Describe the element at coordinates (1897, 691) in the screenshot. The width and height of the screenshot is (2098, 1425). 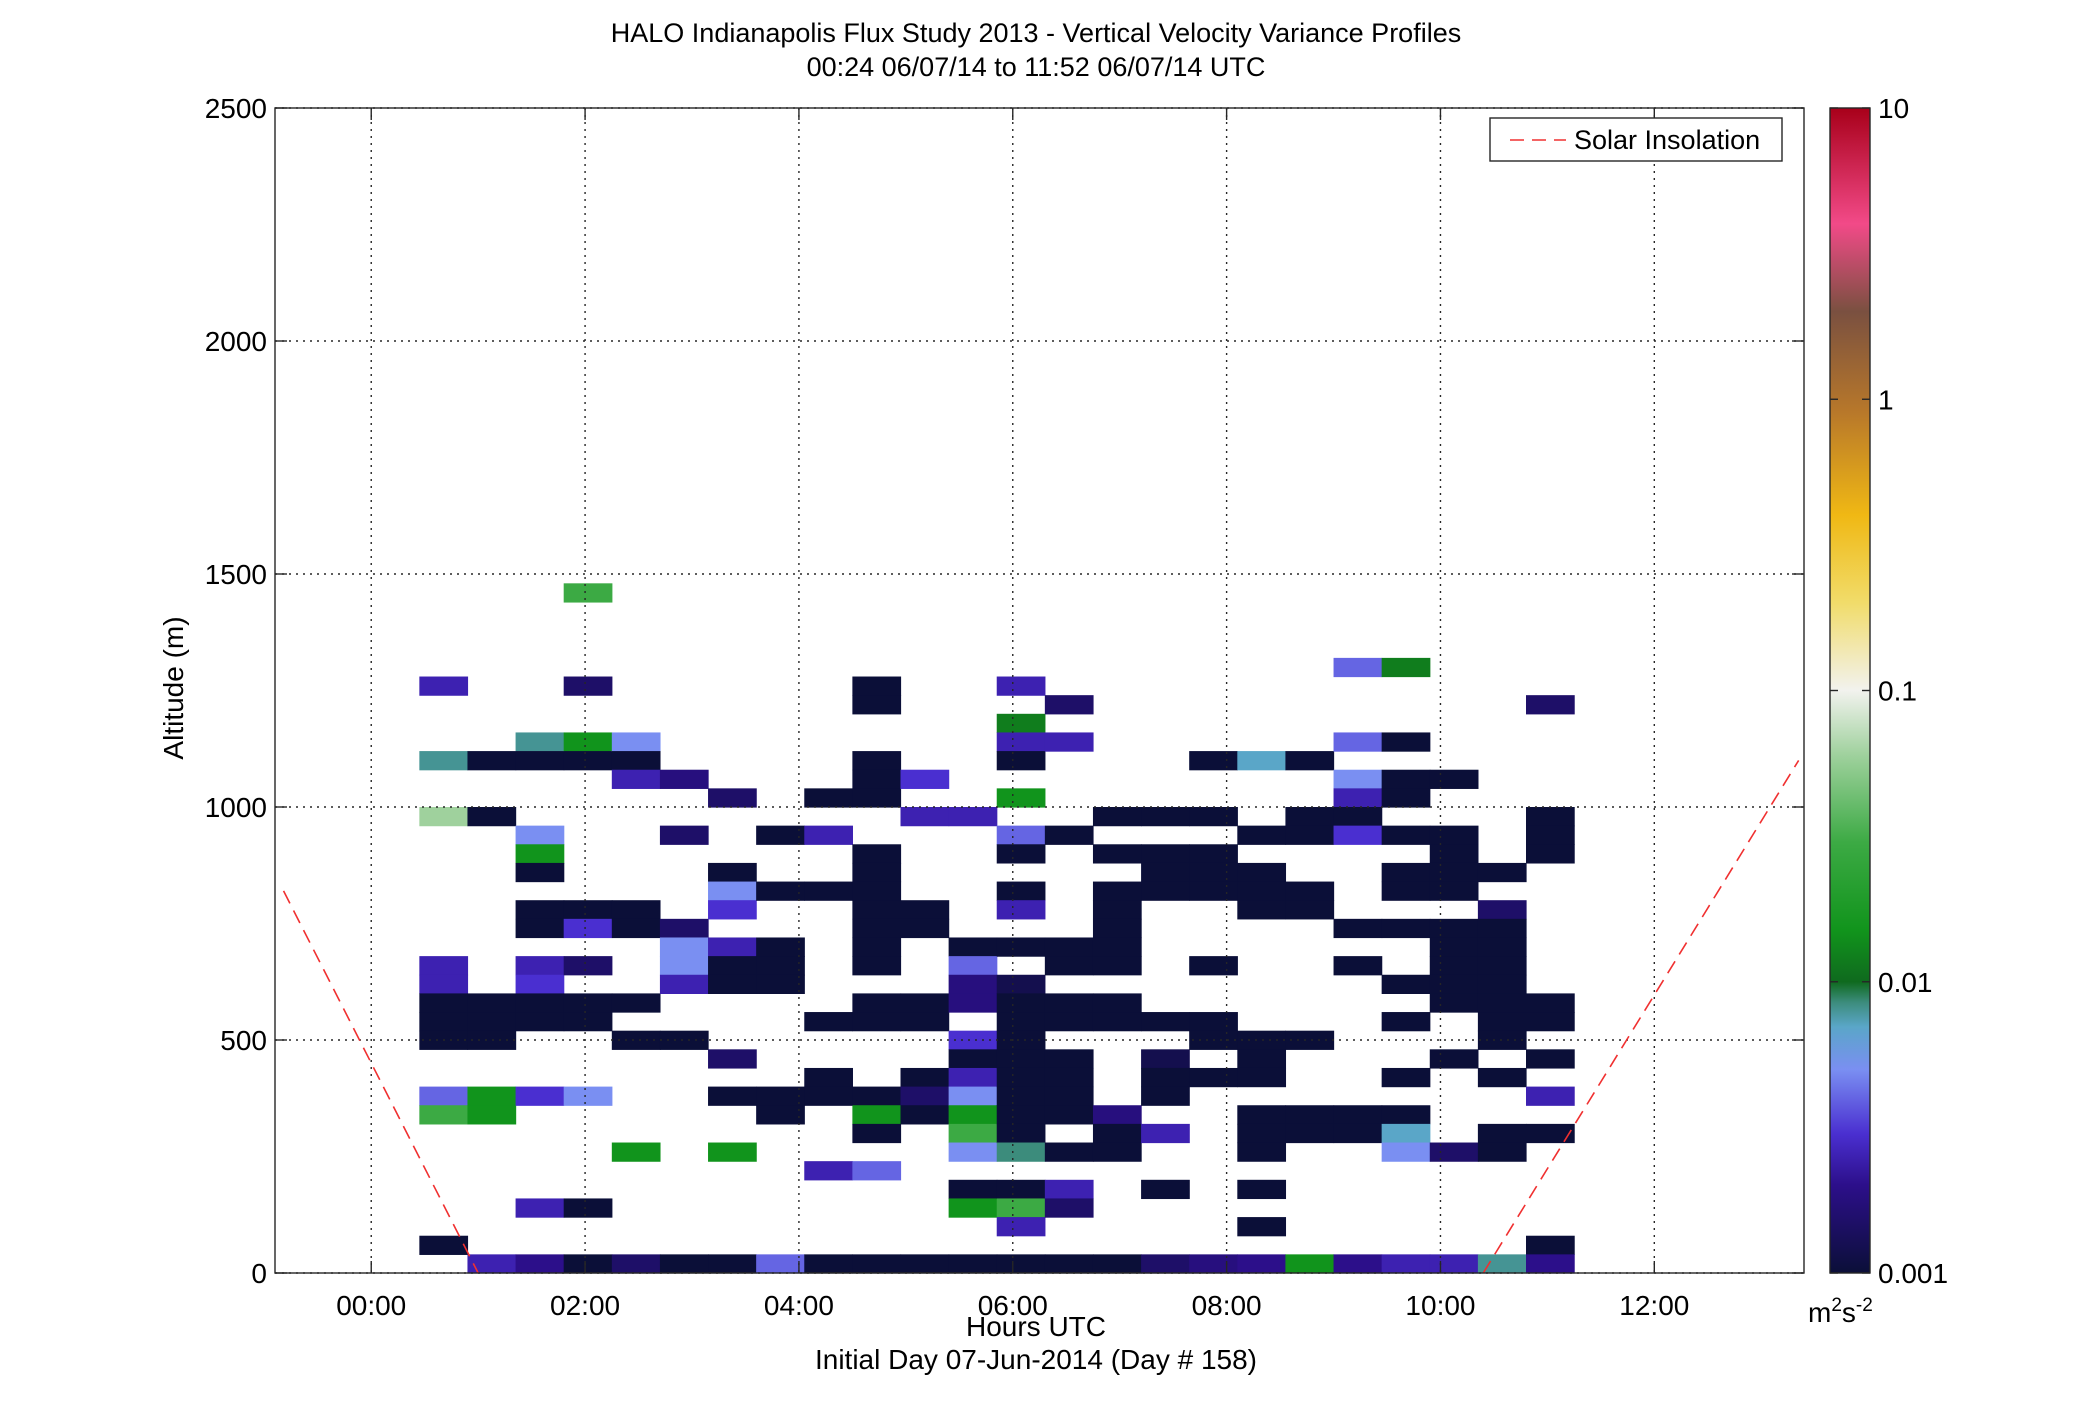
I see `colorbar-tick-label: 0.1` at that location.